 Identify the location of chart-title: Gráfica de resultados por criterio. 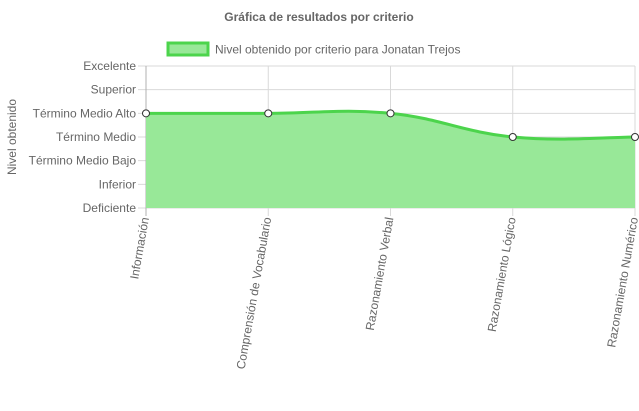
(318, 17).